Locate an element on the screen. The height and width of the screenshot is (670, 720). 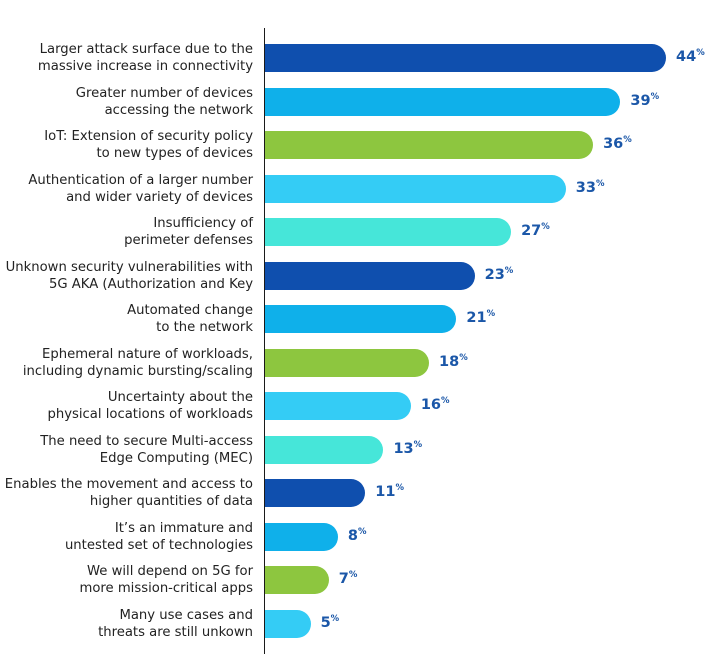
category-label-line: massive increase in connectivity is located at coordinates (145, 66).